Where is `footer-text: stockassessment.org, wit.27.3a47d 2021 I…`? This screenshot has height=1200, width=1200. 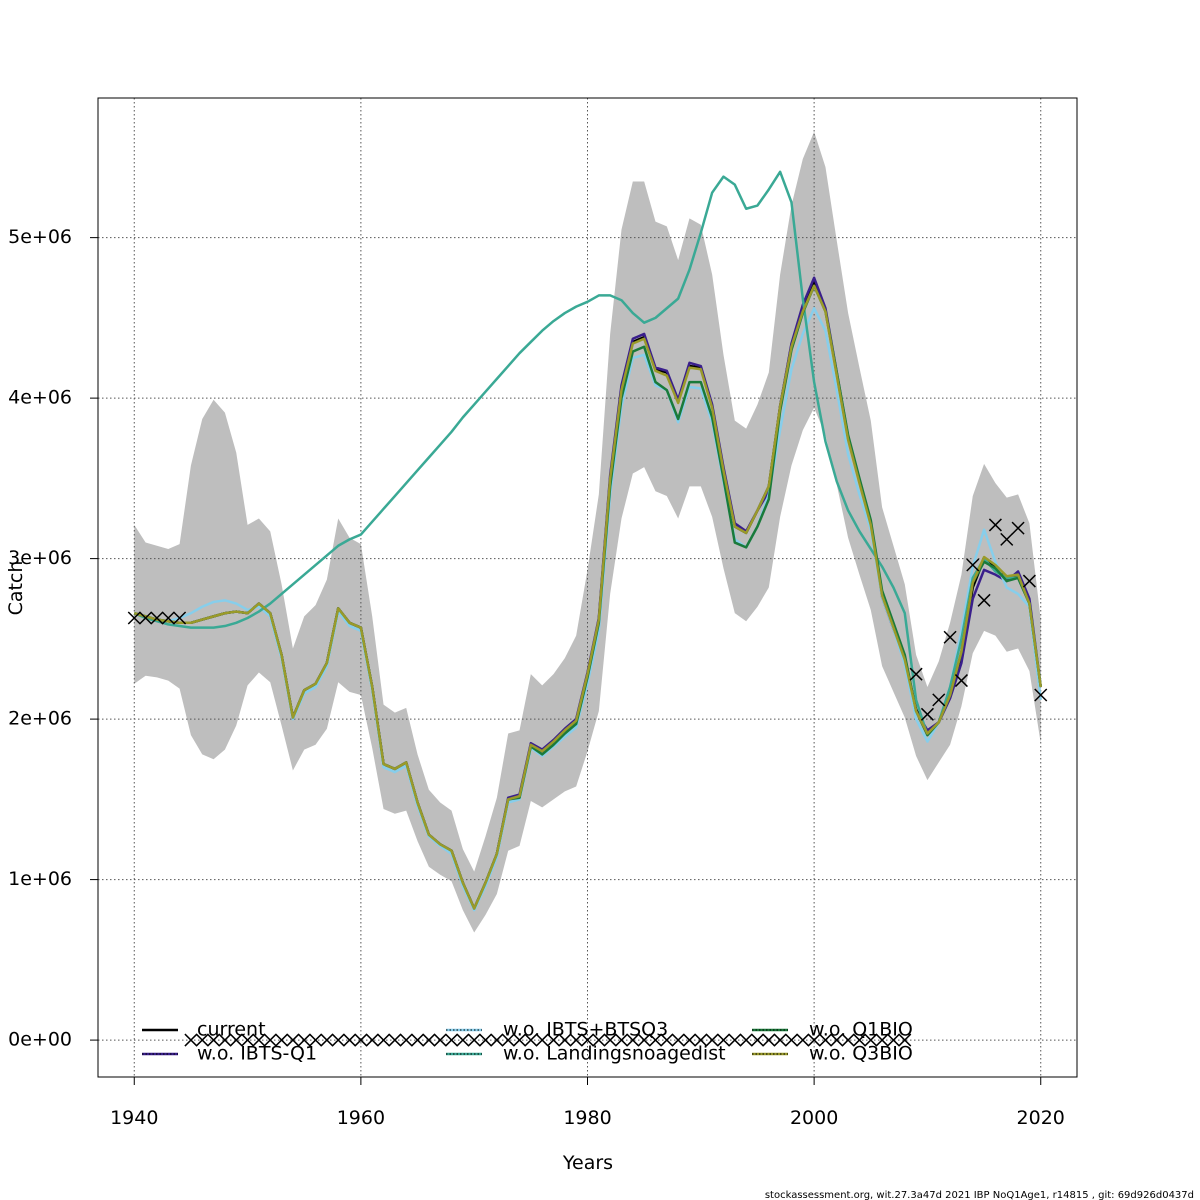 footer-text: stockassessment.org, wit.27.3a47d 2021 I… is located at coordinates (979, 1195).